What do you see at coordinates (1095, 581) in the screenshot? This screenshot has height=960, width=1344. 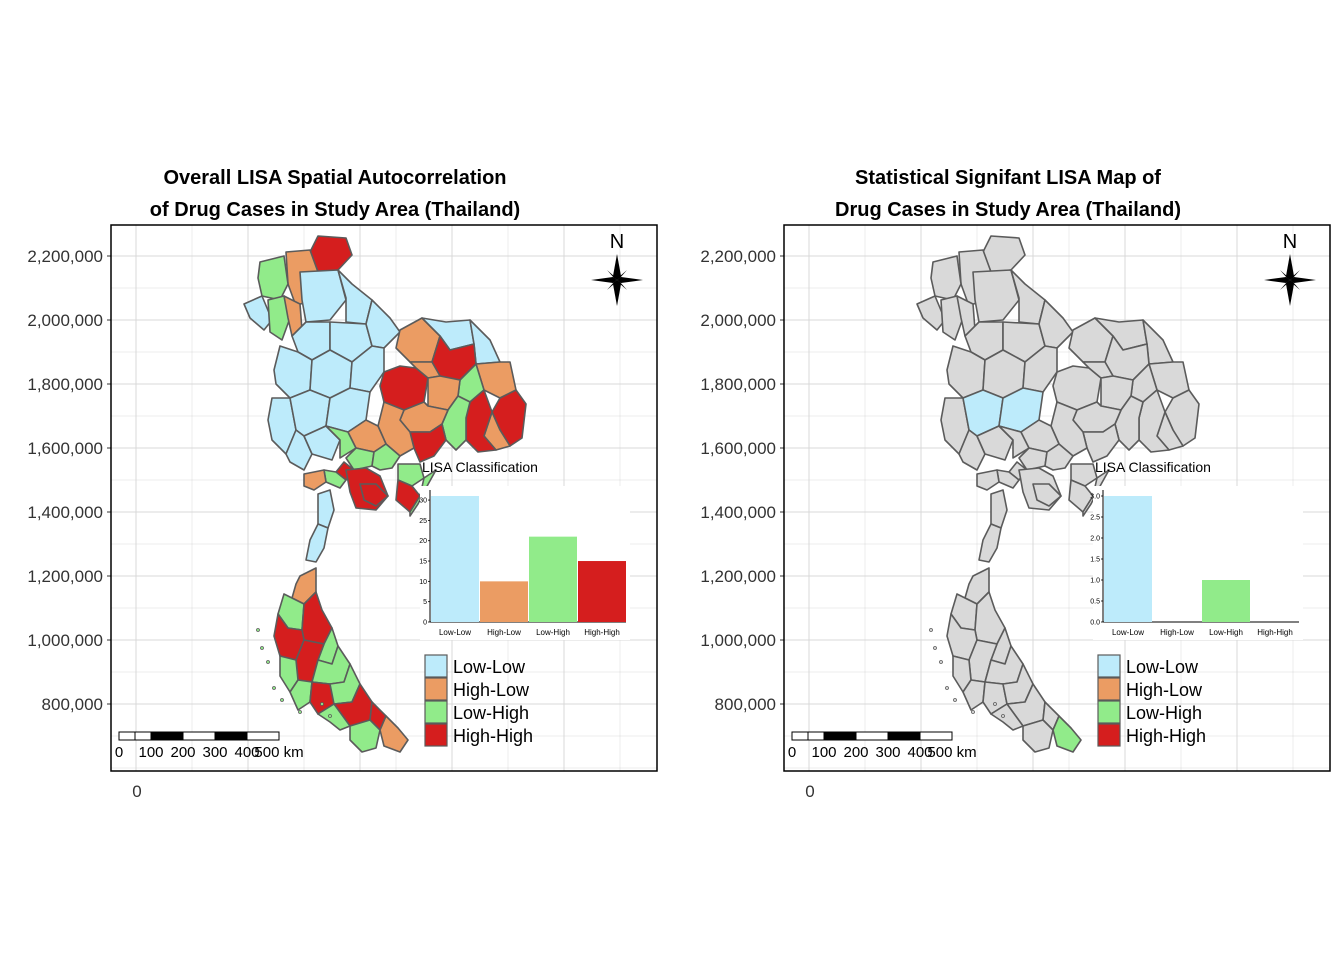 I see `inset-y-tick-label: 1.0` at bounding box center [1095, 581].